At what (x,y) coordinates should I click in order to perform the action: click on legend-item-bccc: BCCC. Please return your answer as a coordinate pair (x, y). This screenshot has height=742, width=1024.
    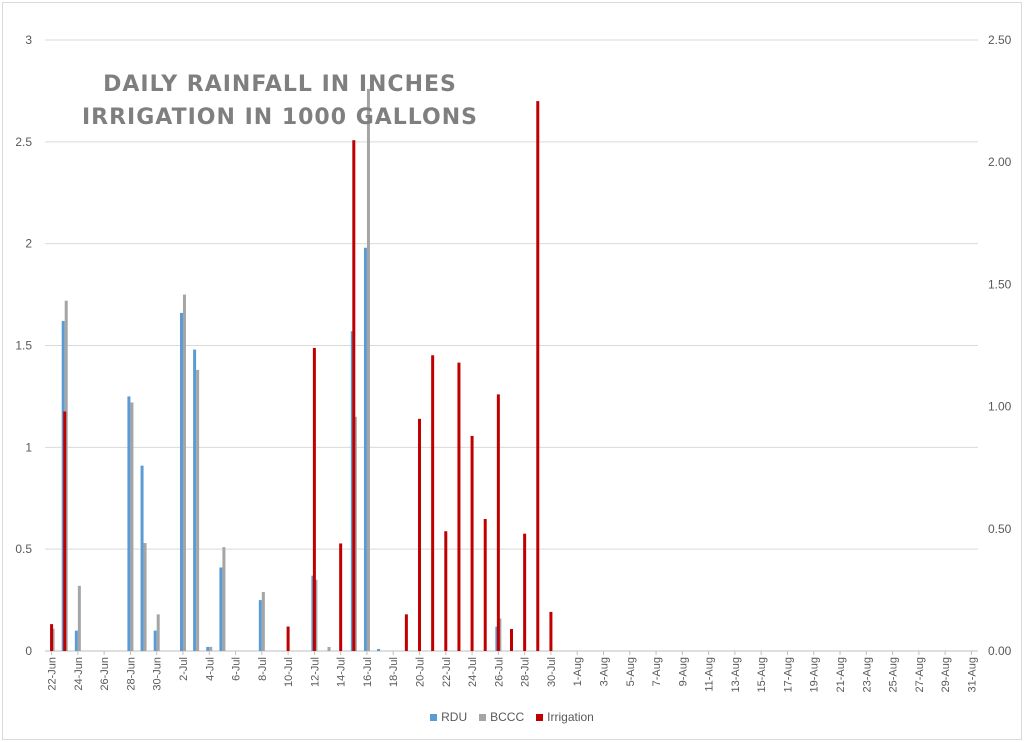
    Looking at the image, I should click on (501, 717).